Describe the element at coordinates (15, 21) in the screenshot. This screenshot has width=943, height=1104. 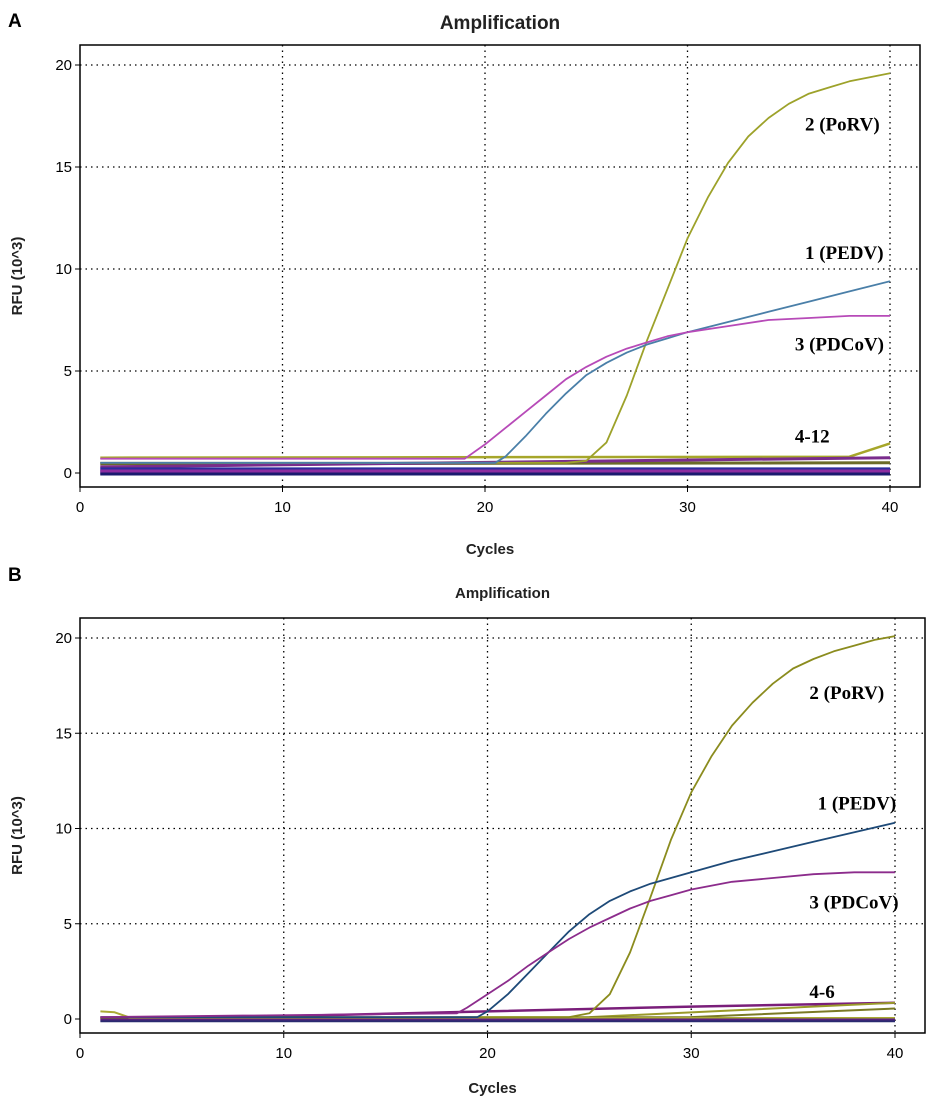
I see `panel-letter: A` at that location.